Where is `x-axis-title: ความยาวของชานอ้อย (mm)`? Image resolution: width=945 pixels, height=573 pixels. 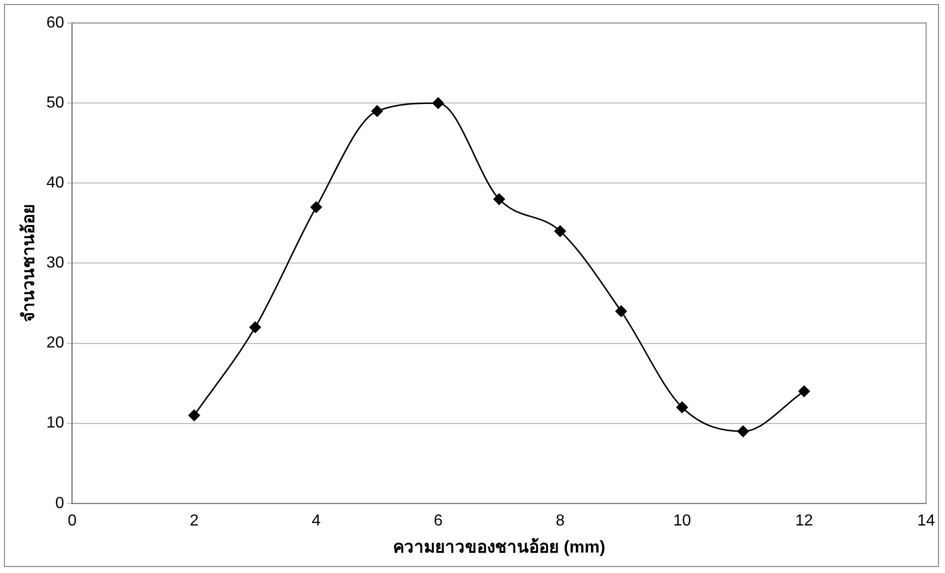 x-axis-title: ความยาวของชานอ้อย (mm) is located at coordinates (499, 546).